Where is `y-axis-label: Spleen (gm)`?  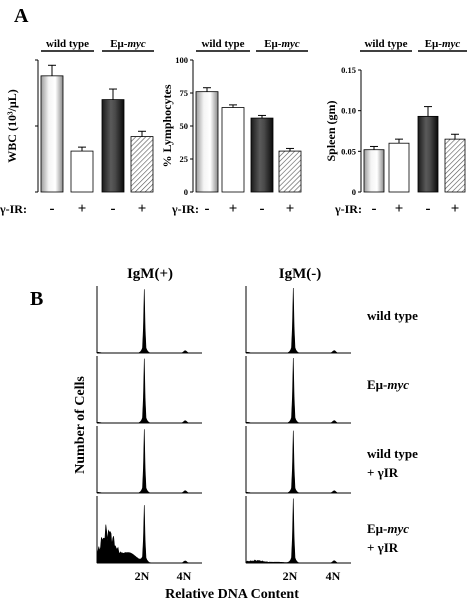
y-axis-label: Spleen (gm) is located at coordinates (331, 131).